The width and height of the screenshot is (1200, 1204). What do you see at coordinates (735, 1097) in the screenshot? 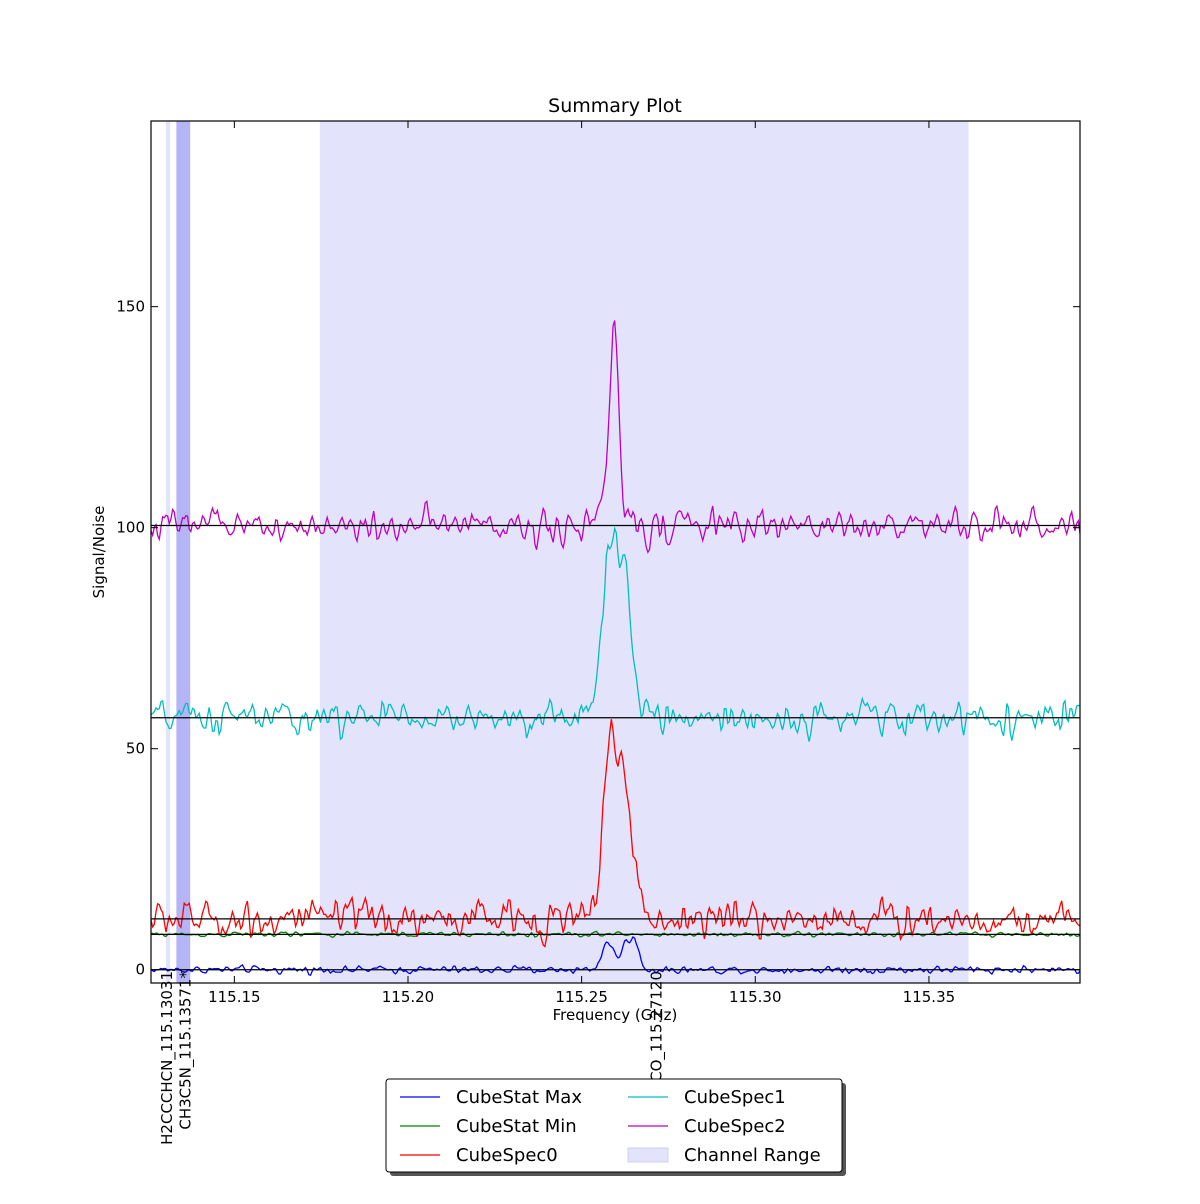
I see `legend-label-3: CubeSpec1` at bounding box center [735, 1097].